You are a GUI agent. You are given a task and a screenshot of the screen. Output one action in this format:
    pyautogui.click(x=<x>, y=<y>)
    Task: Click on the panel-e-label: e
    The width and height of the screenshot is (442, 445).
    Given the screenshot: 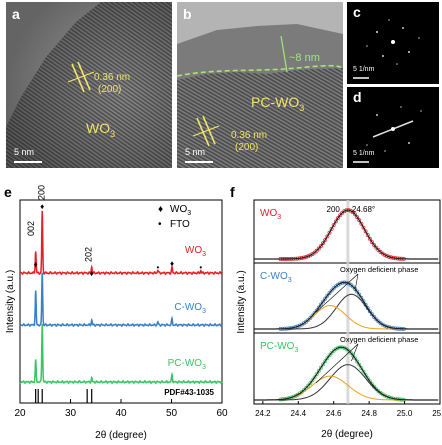 What is the action you would take?
    pyautogui.click(x=8, y=192)
    